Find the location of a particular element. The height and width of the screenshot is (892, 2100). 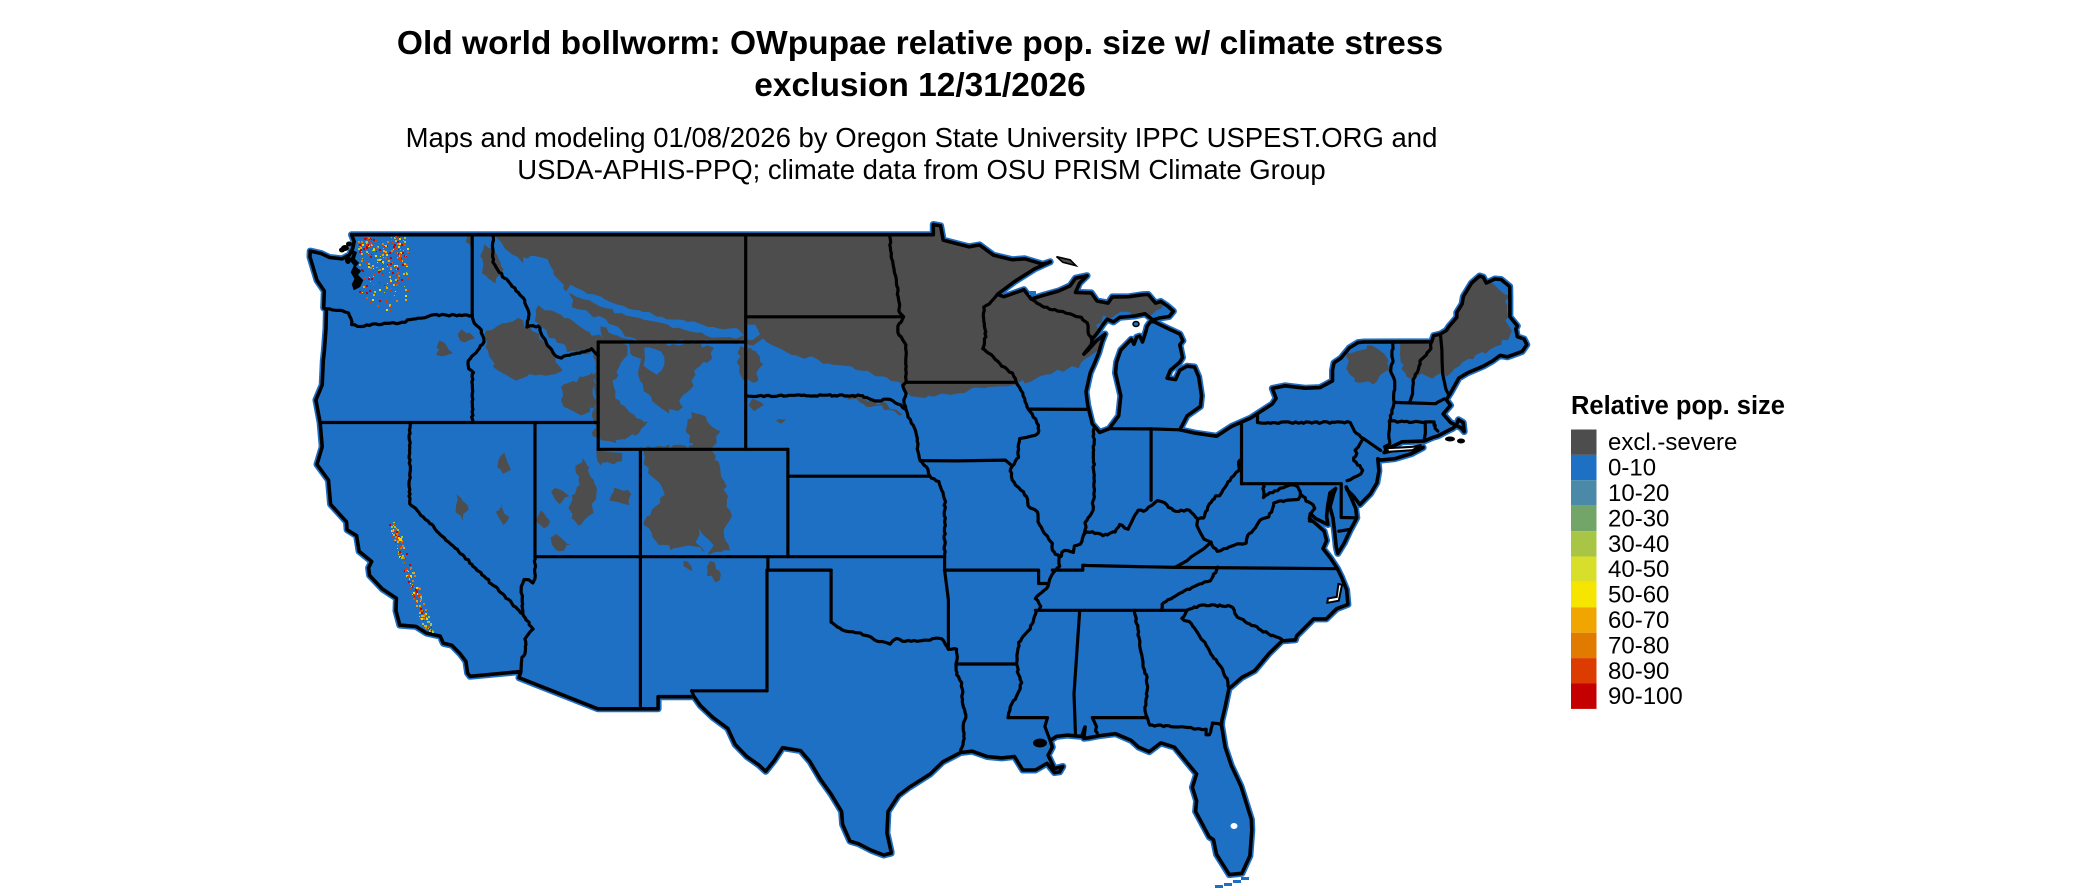

svg-text: 10-20 is located at coordinates (1638, 493).